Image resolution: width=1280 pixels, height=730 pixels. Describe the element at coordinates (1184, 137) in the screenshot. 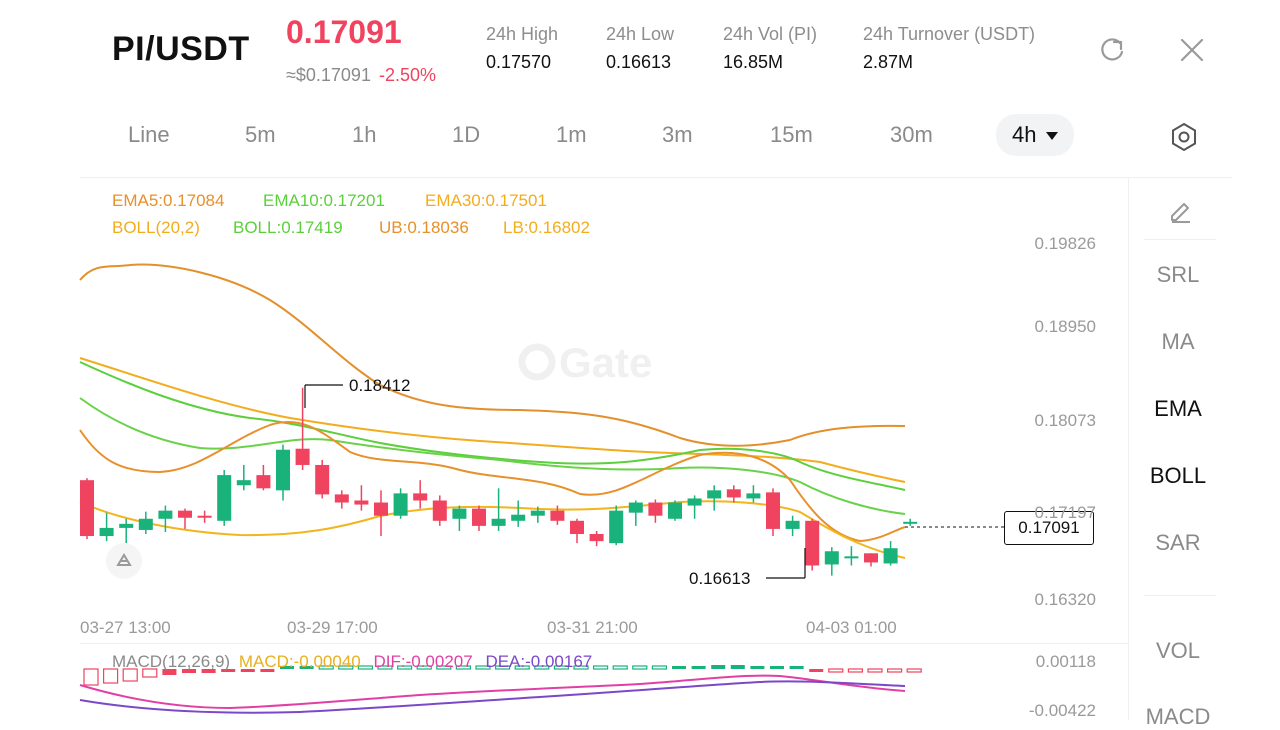

I see `settings-icon` at that location.